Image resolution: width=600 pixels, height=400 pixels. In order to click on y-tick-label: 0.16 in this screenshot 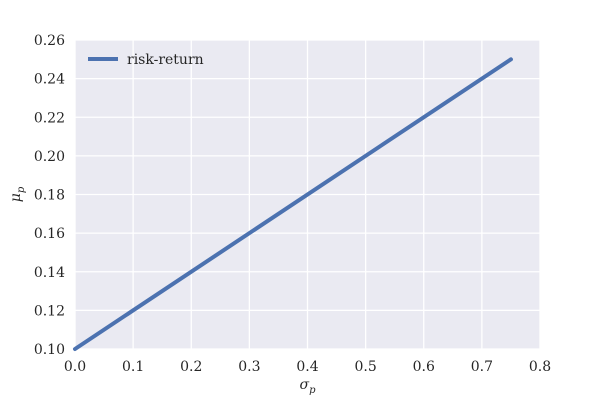, I will do `click(49, 234)`.